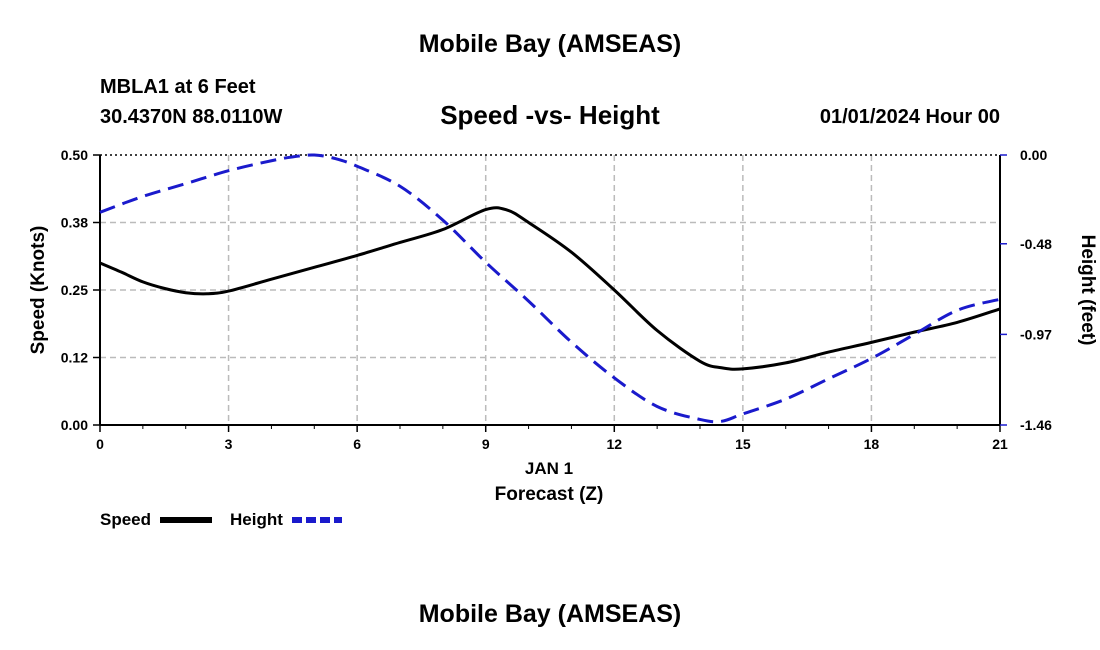 The image size is (1100, 650). What do you see at coordinates (191, 117) in the screenshot?
I see `station-coordinates: 30.4370N 88.0110W` at bounding box center [191, 117].